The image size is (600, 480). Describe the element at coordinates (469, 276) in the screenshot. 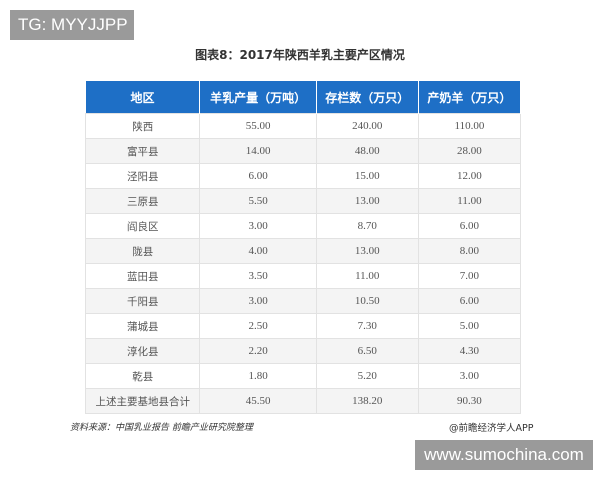

I see `table-cell: 7.00` at that location.